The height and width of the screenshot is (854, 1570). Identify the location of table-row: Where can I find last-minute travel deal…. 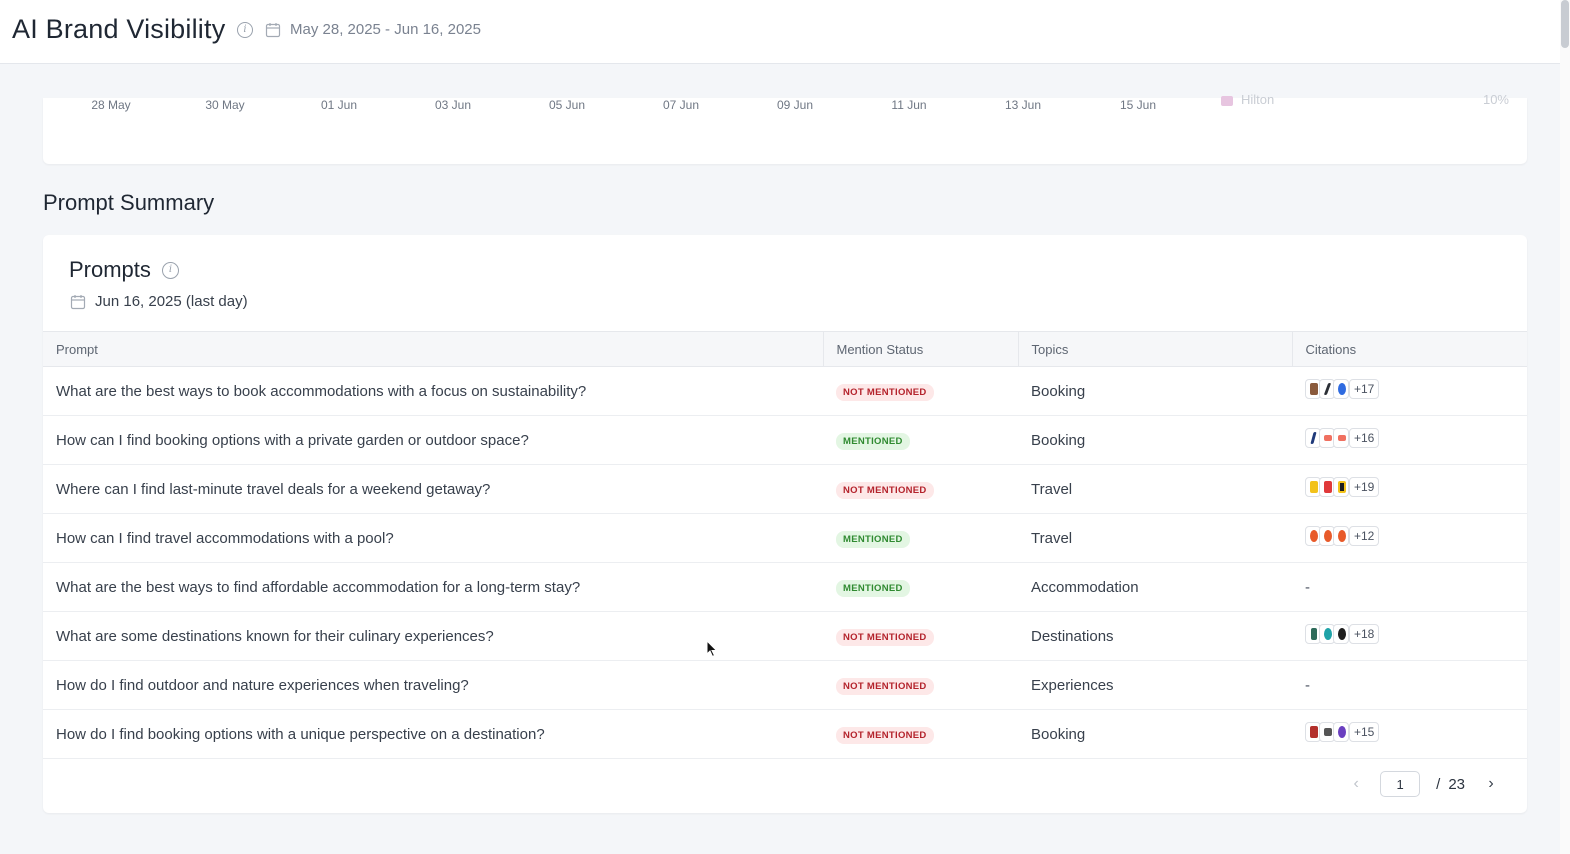
(785, 489).